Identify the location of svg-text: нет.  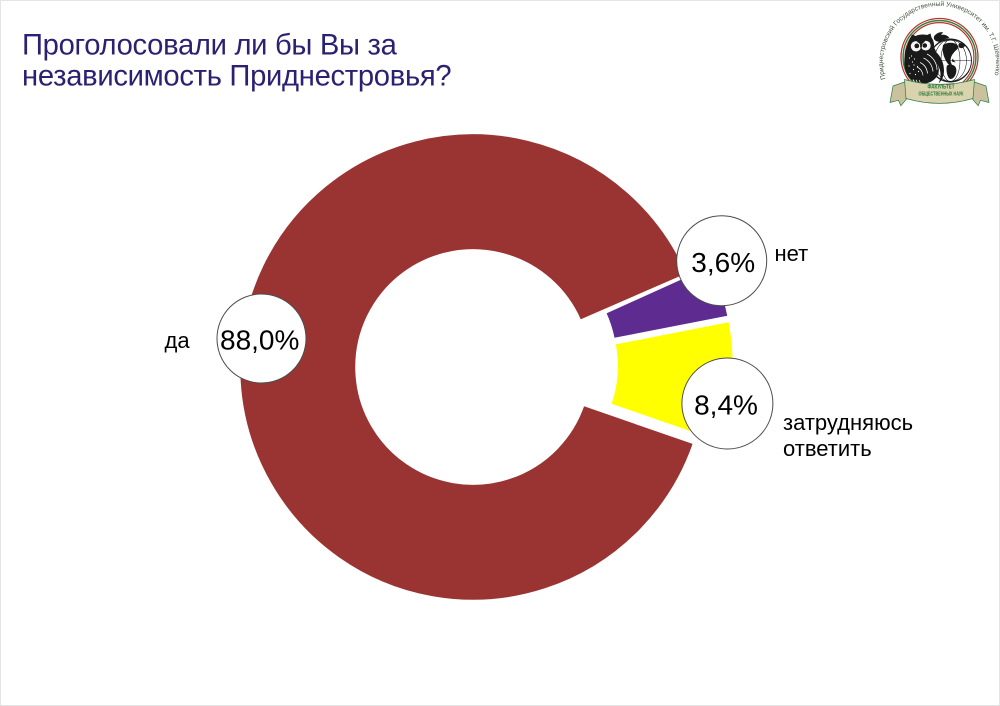
(792, 253).